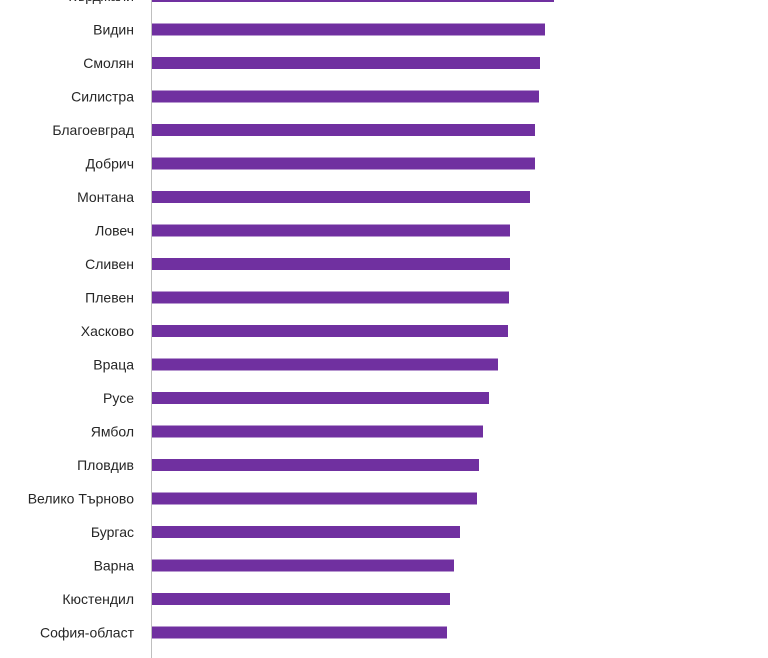 The image size is (768, 658). I want to click on category-label-8: Сливен, so click(109, 264).